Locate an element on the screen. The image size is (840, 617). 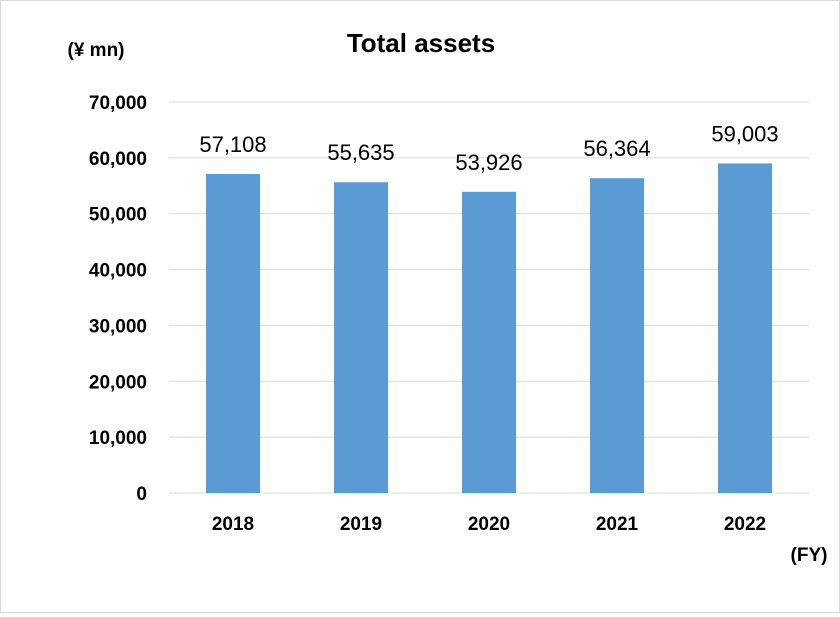
data-label: 56,364 is located at coordinates (616, 148).